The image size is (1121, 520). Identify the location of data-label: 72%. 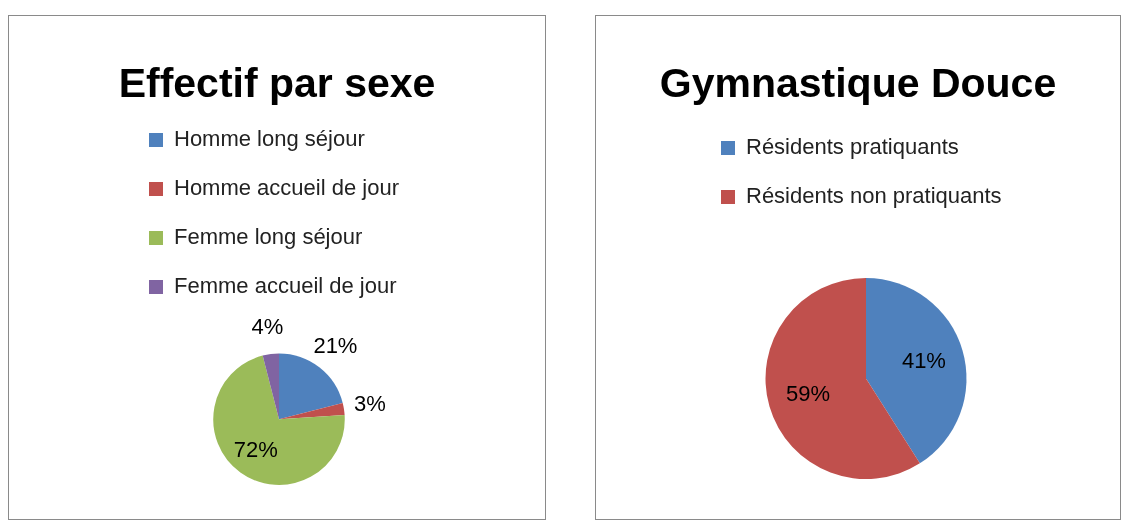
(255, 450).